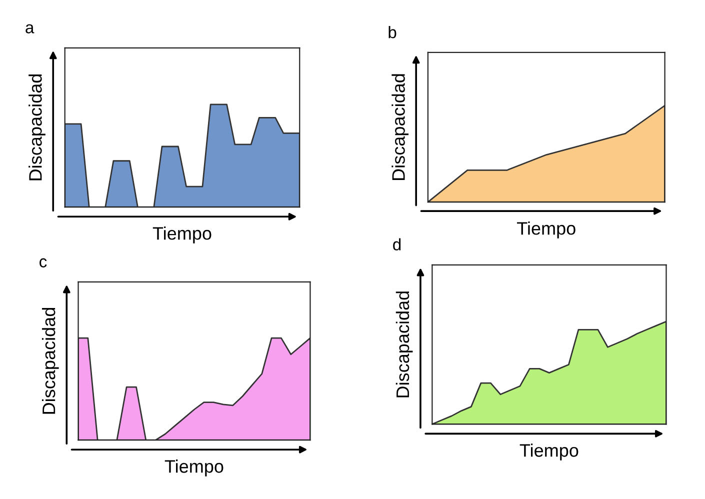  Describe the element at coordinates (397, 244) in the screenshot. I see `chart-title: d` at that location.